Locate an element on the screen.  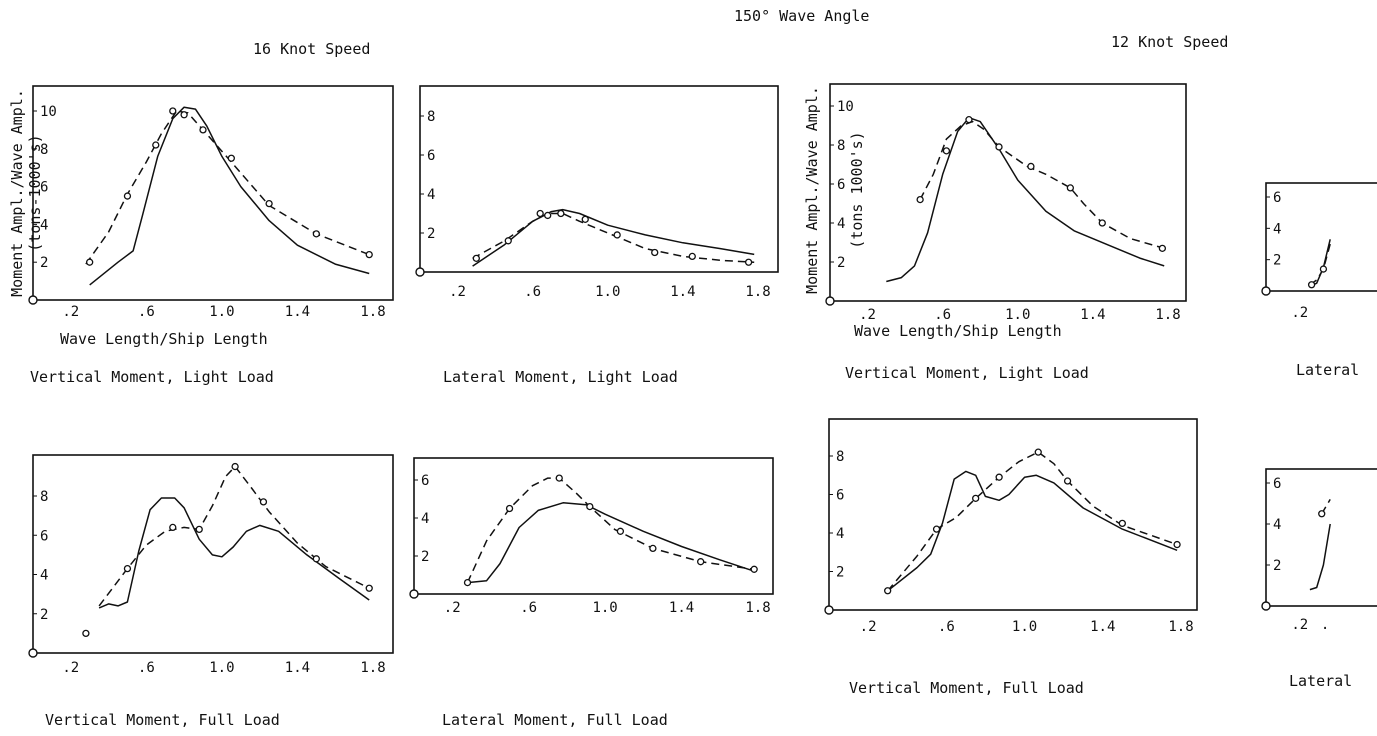
panel-caption: Lateral Moment, Full Load is located at coordinates (555, 720).